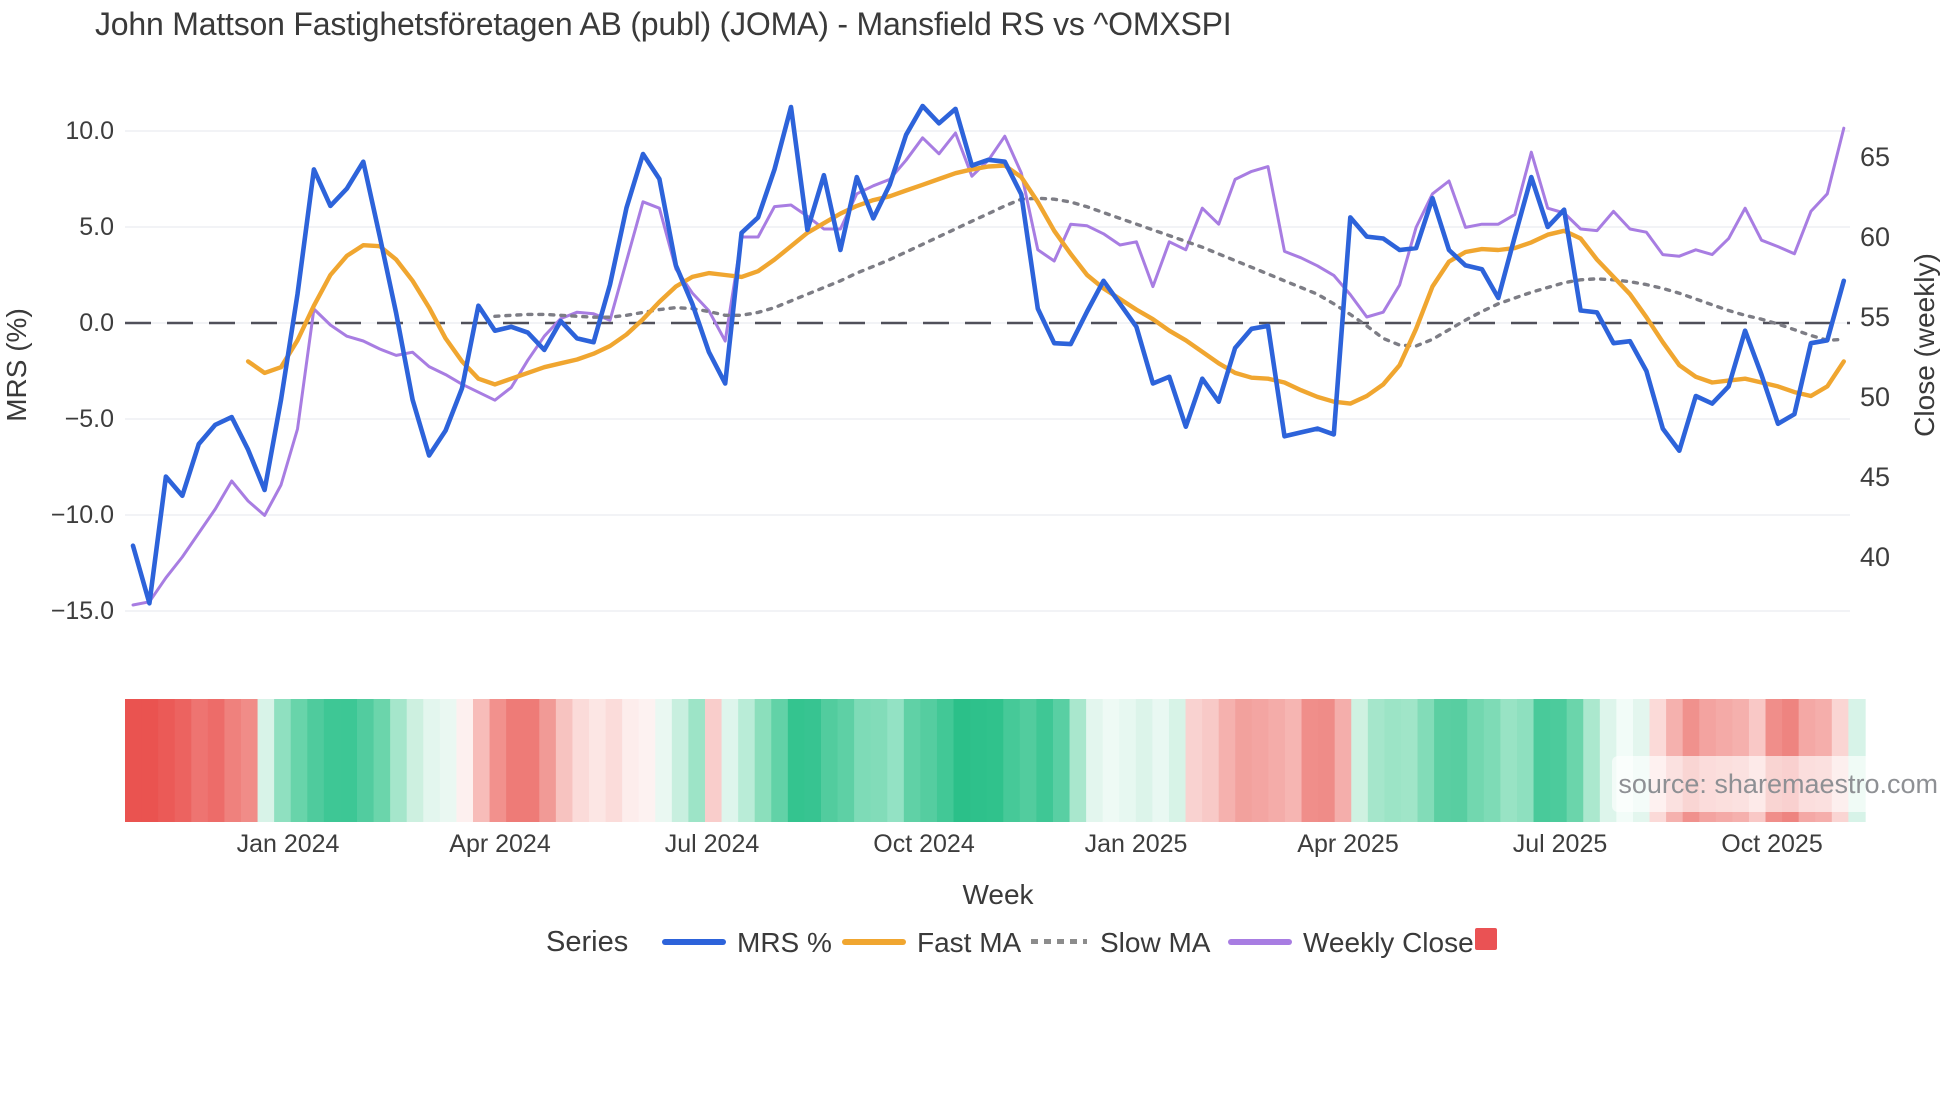 Image resolution: width=1960 pixels, height=1102 pixels. I want to click on legend-swatch-mrs-line, so click(694, 942).